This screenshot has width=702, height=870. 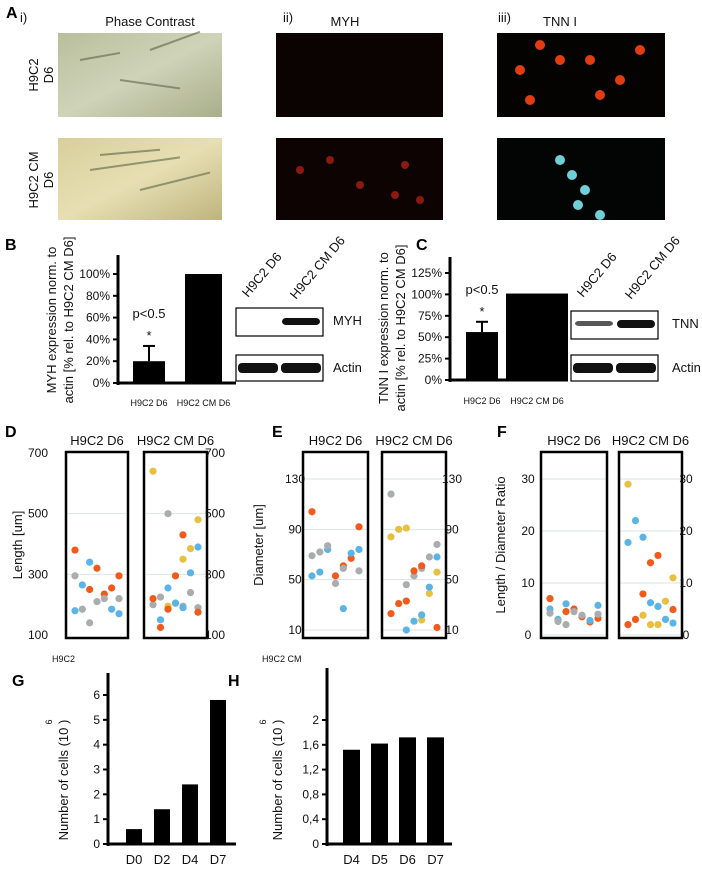 What do you see at coordinates (481, 311) in the screenshot?
I see `significance-star: *` at bounding box center [481, 311].